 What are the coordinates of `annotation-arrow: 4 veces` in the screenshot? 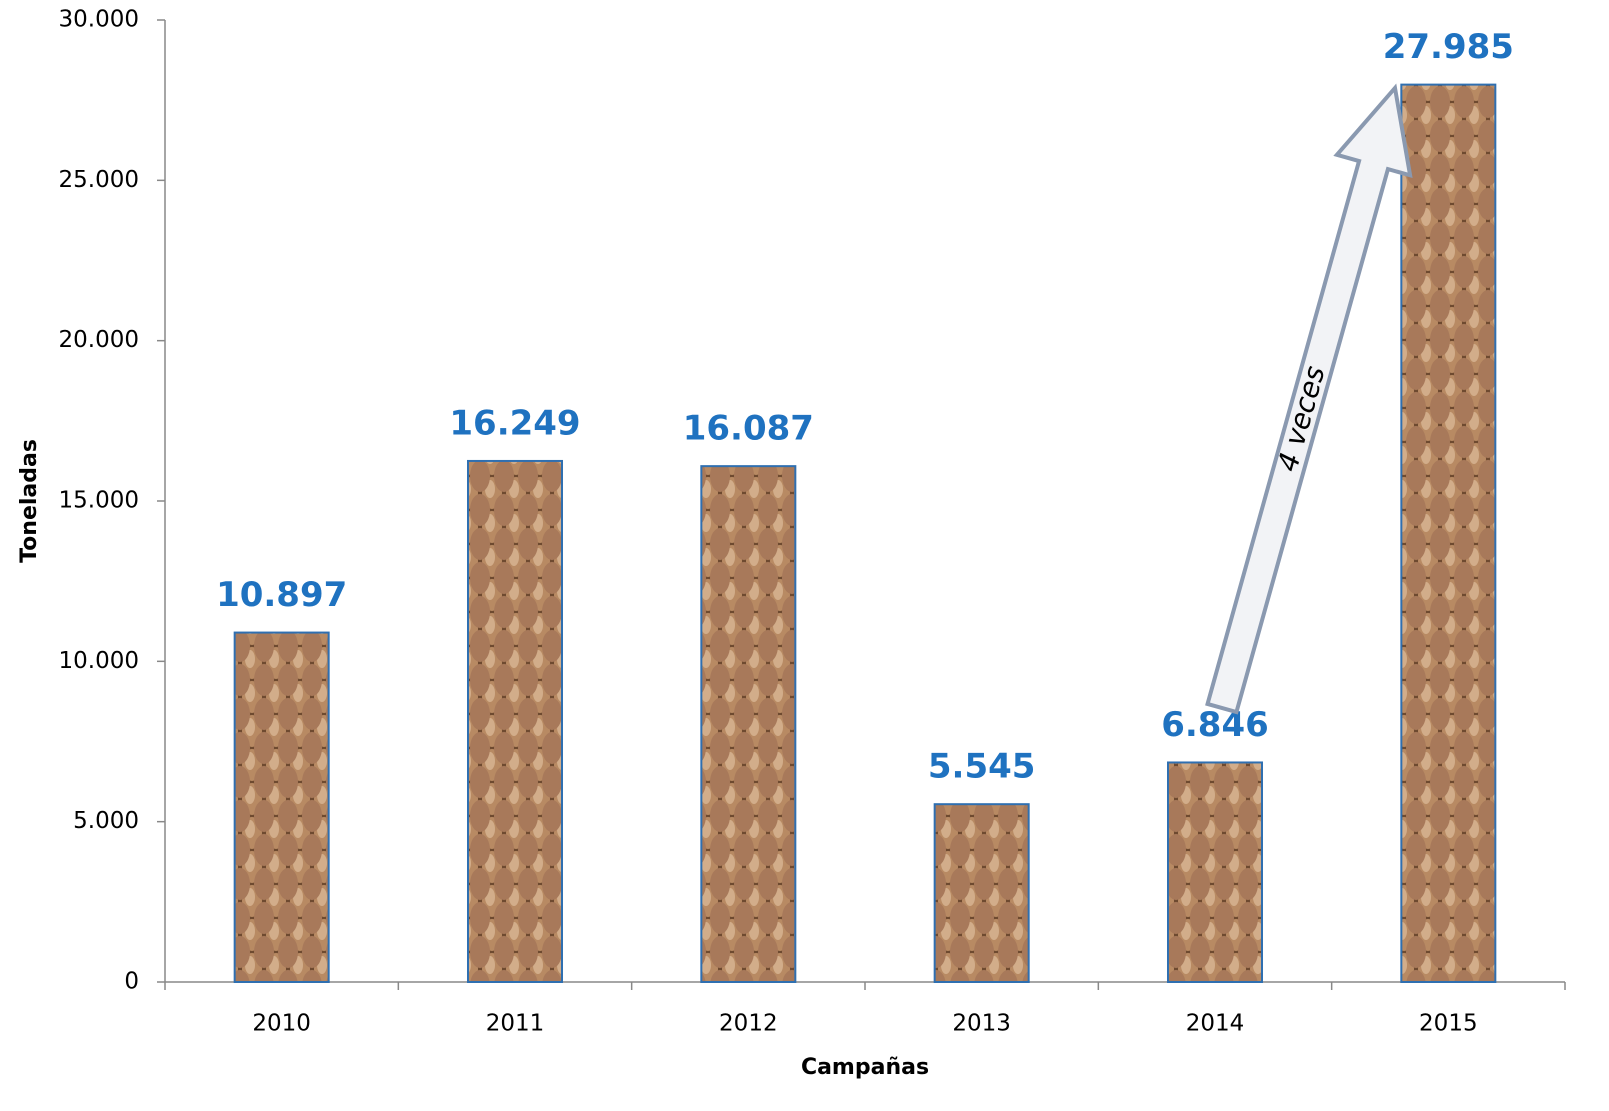 It's located at (1309, 399).